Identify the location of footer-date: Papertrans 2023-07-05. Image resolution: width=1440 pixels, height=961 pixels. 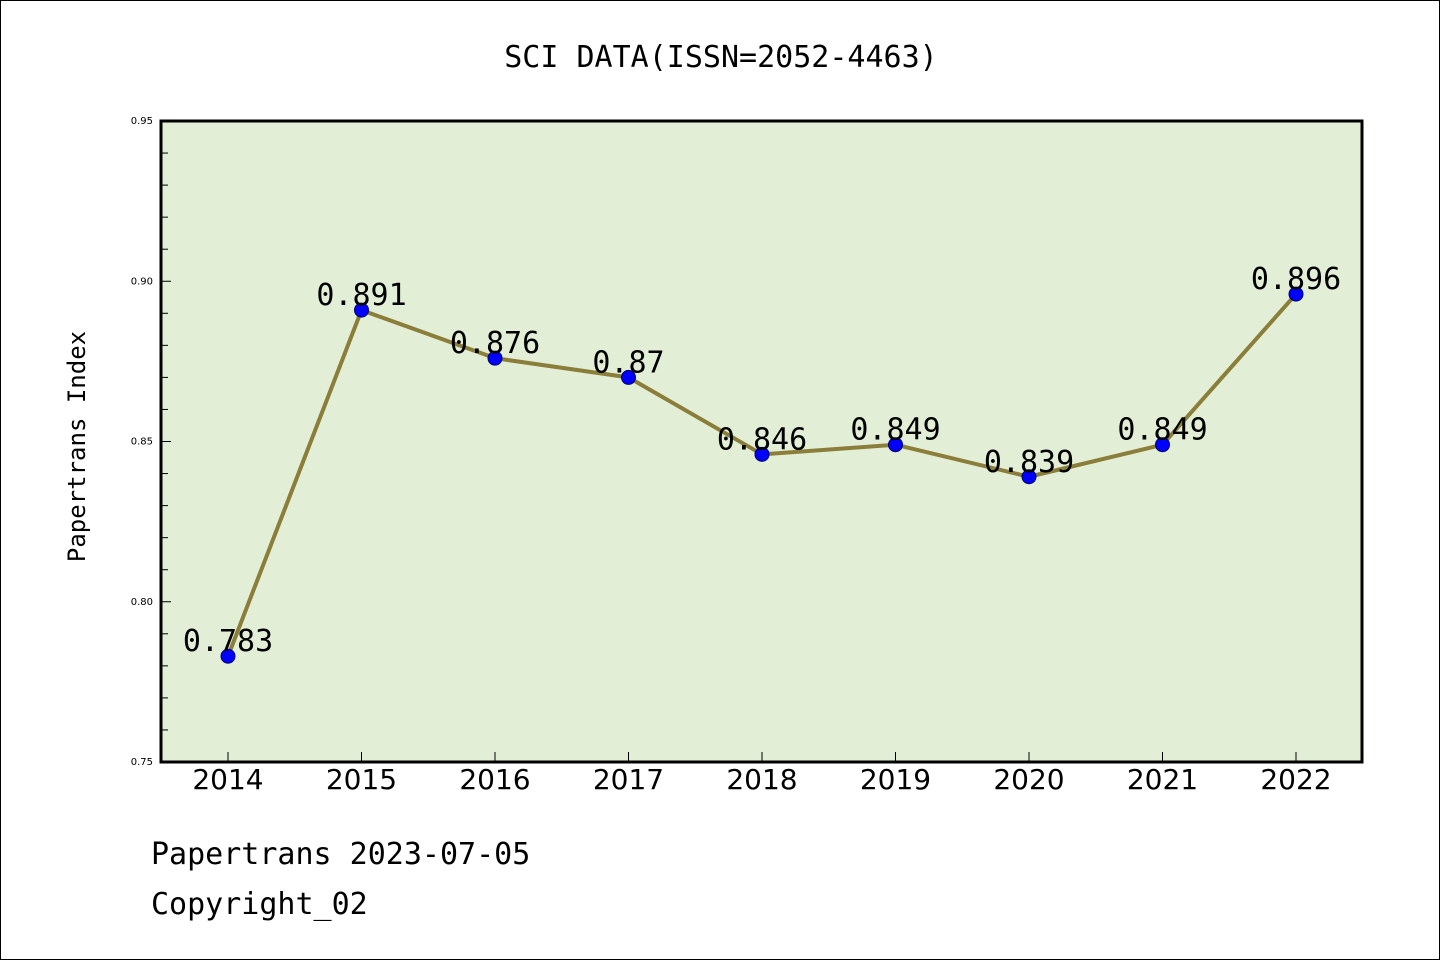
(341, 854).